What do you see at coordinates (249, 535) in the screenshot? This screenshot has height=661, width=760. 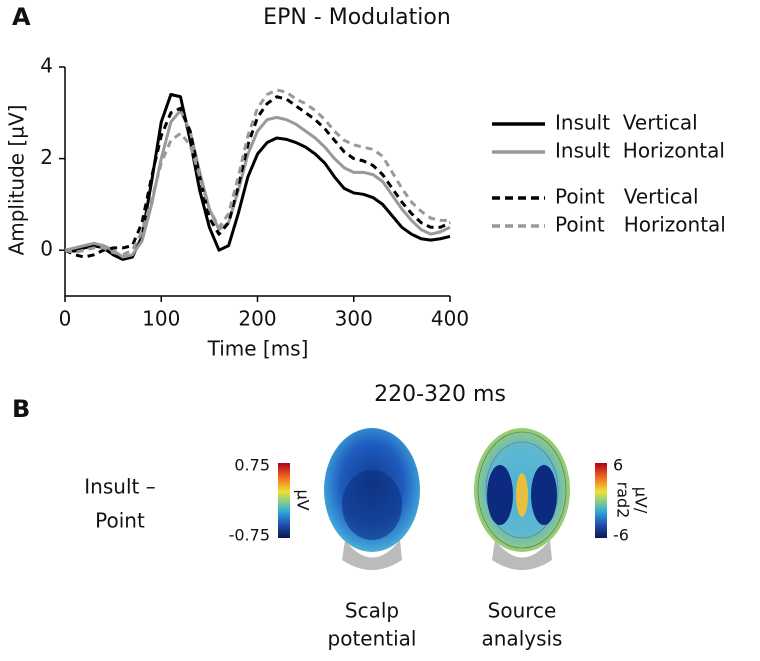 I see `colorbar-min: -0.75` at bounding box center [249, 535].